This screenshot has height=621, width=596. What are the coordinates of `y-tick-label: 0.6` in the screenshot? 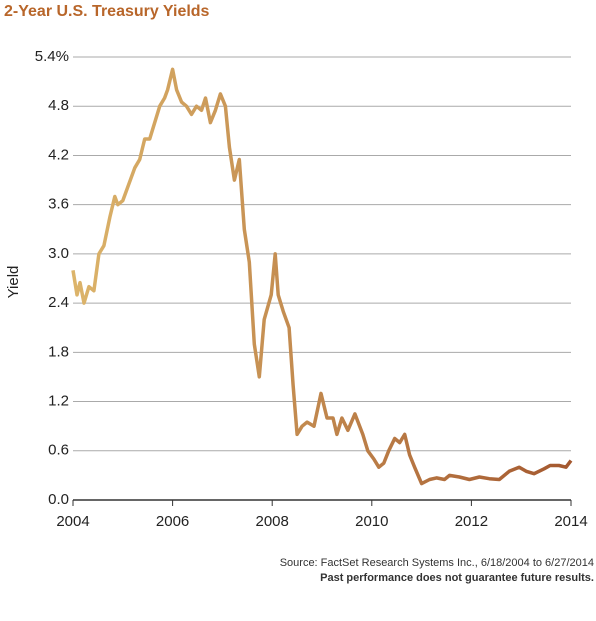 It's located at (58, 450).